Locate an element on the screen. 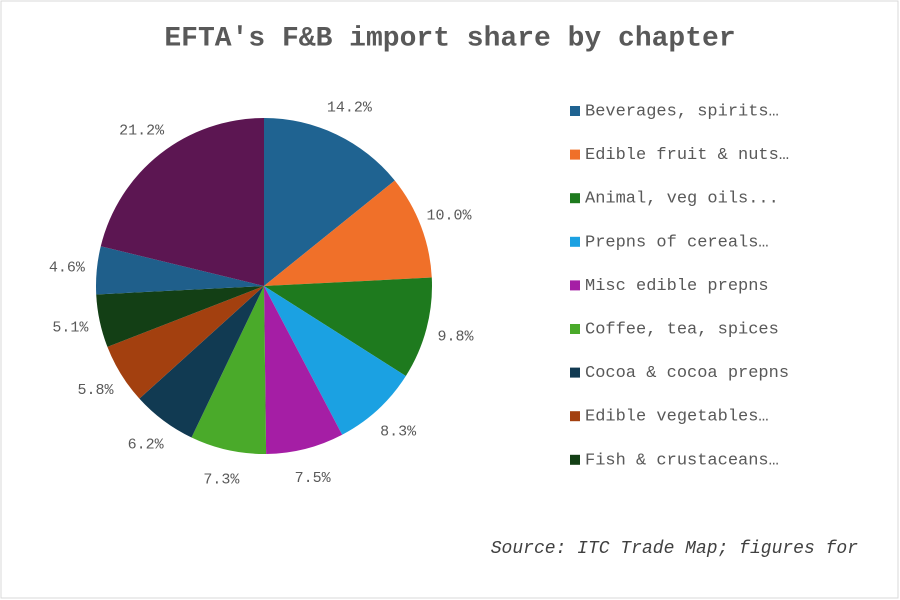 This screenshot has height=600, width=900. legend-label: Cocoa & cocoa prepns is located at coordinates (687, 373).